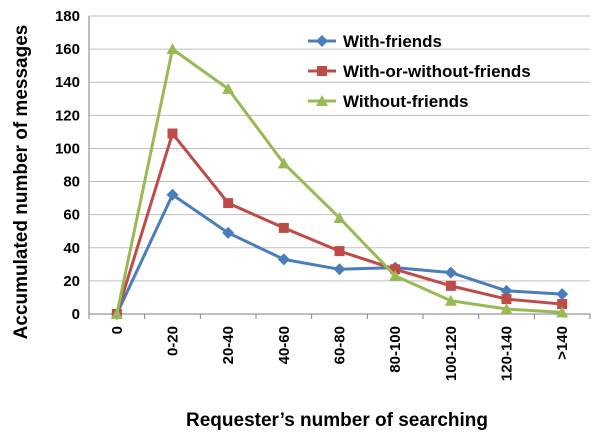  I want to click on x-tick-label: 80-100, so click(395, 349).